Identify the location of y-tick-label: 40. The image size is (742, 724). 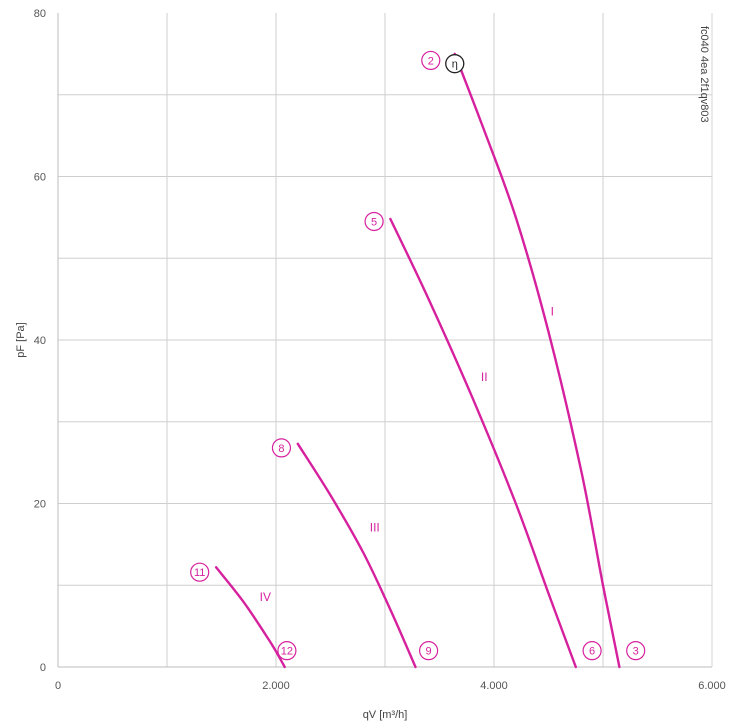
(40, 341).